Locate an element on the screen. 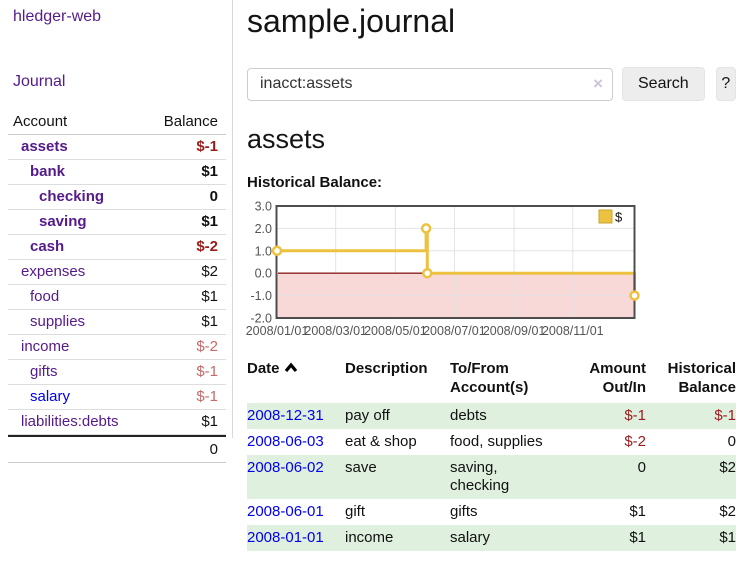 This screenshot has height=582, width=742. transaction-accounts: salary is located at coordinates (470, 537).